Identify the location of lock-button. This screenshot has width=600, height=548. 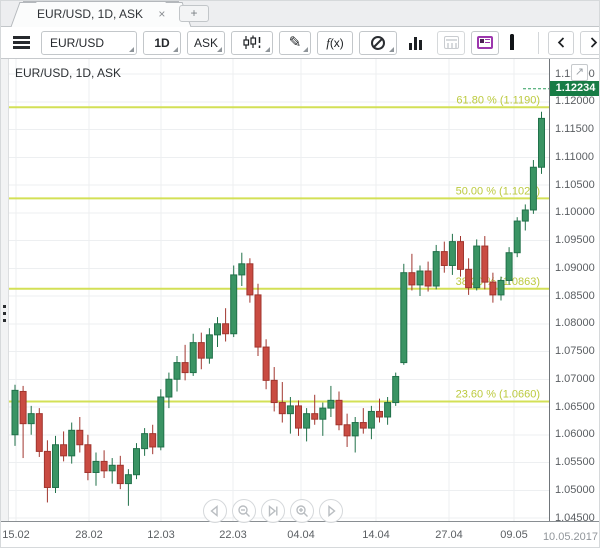
(517, 42).